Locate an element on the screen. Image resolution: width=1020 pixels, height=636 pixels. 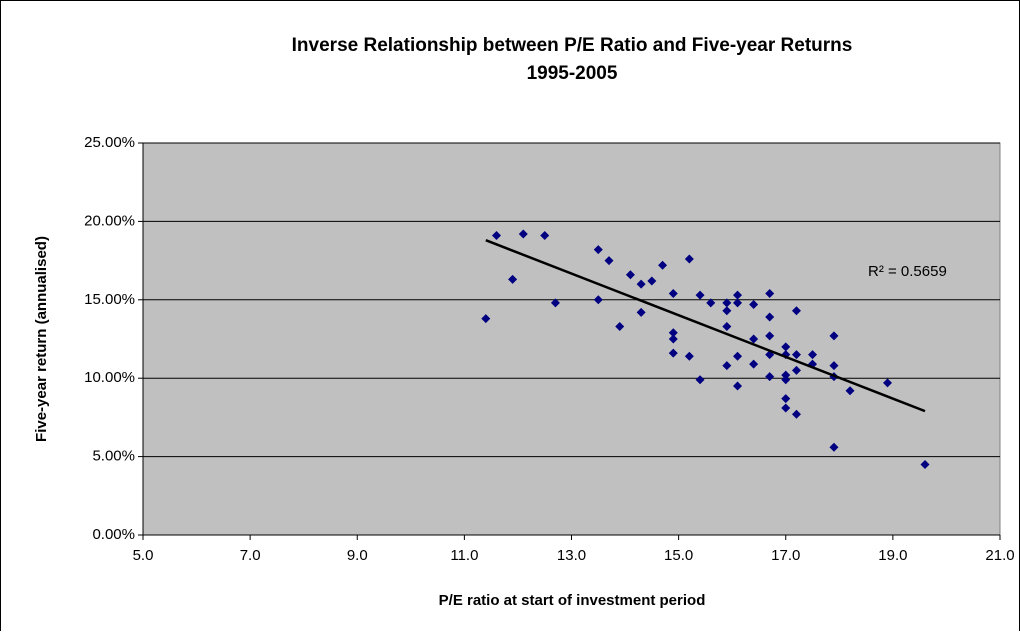
x-tick-label: 17.0 is located at coordinates (785, 555).